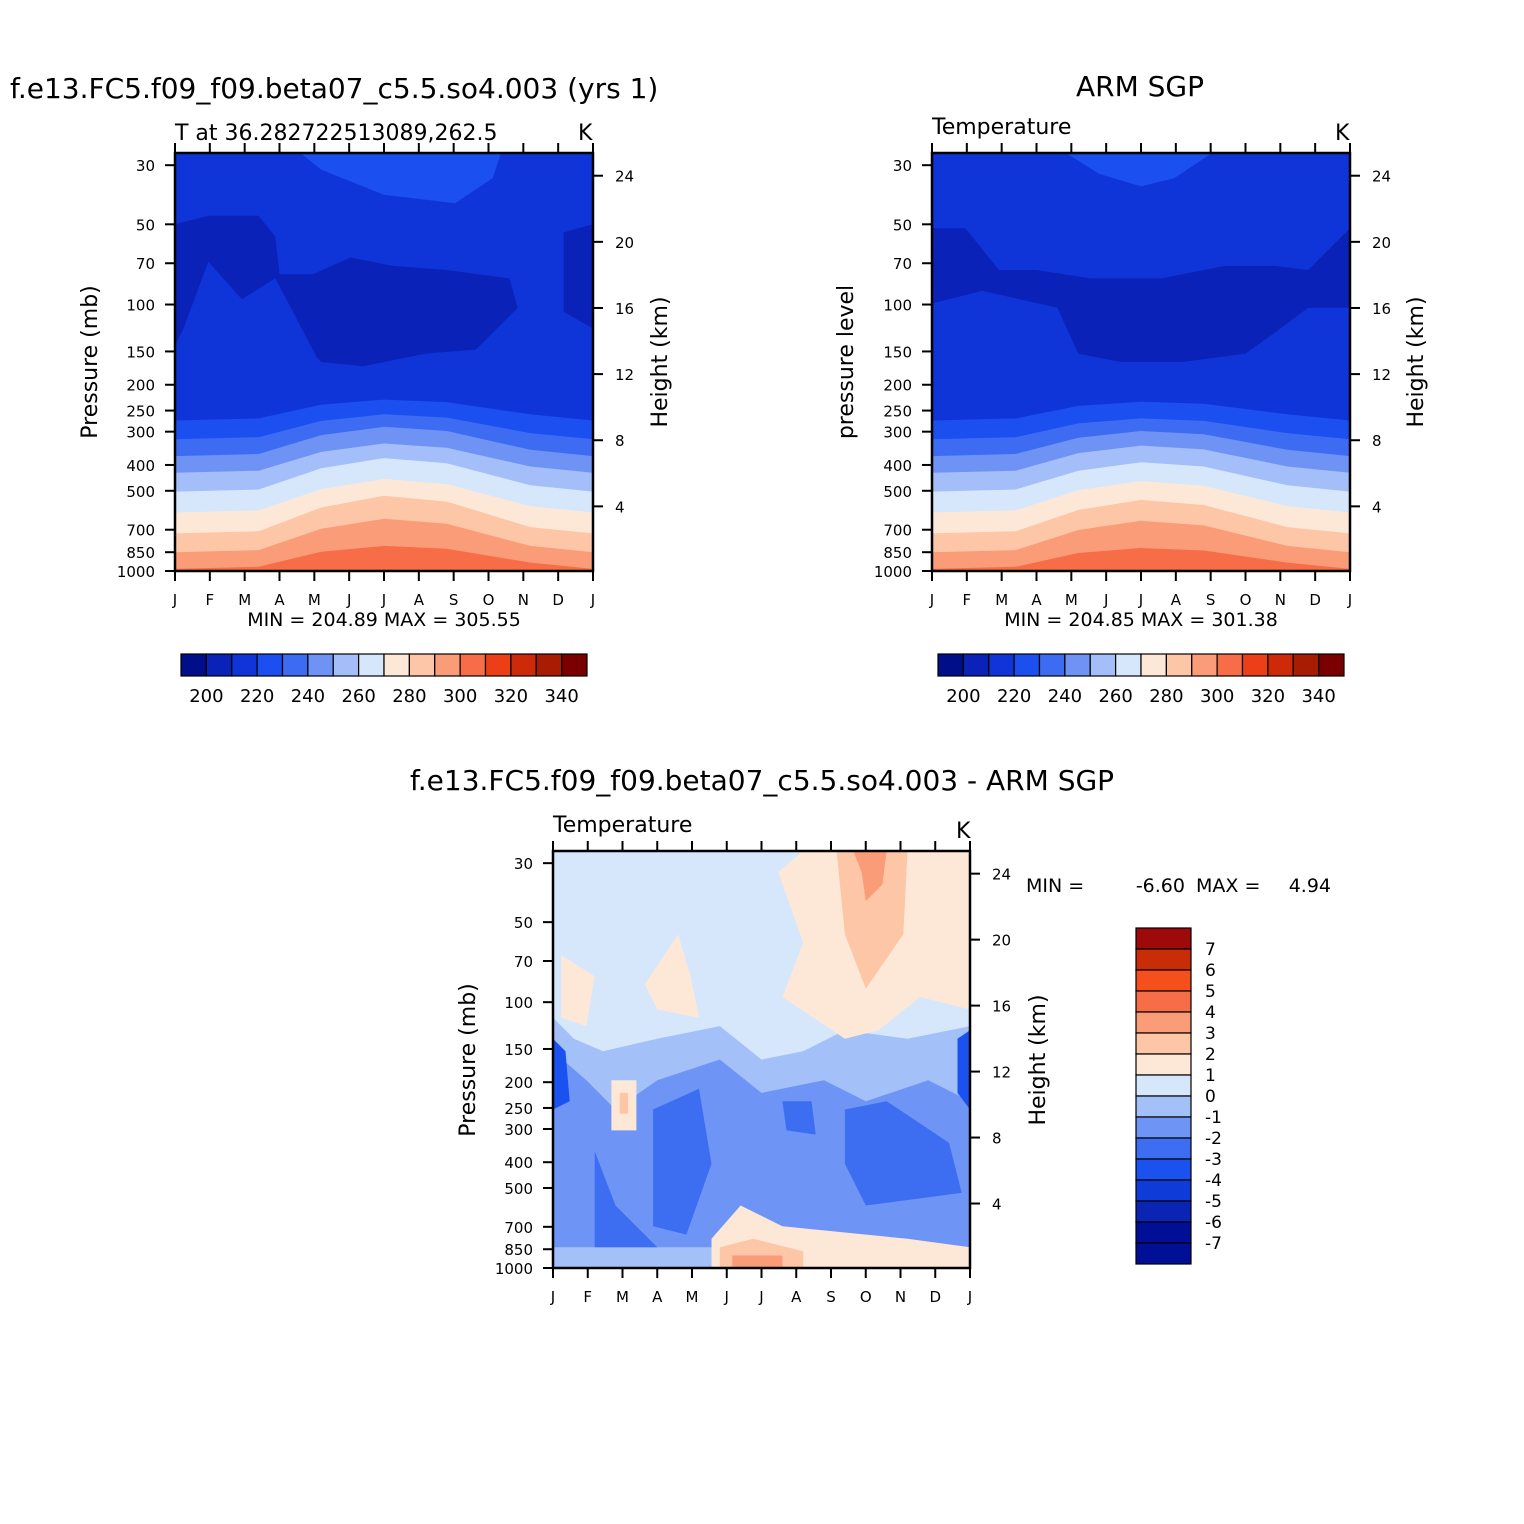  What do you see at coordinates (335, 133) in the screenshot?
I see `panel1-subtitle: T at 36.282722513089,262.5` at bounding box center [335, 133].